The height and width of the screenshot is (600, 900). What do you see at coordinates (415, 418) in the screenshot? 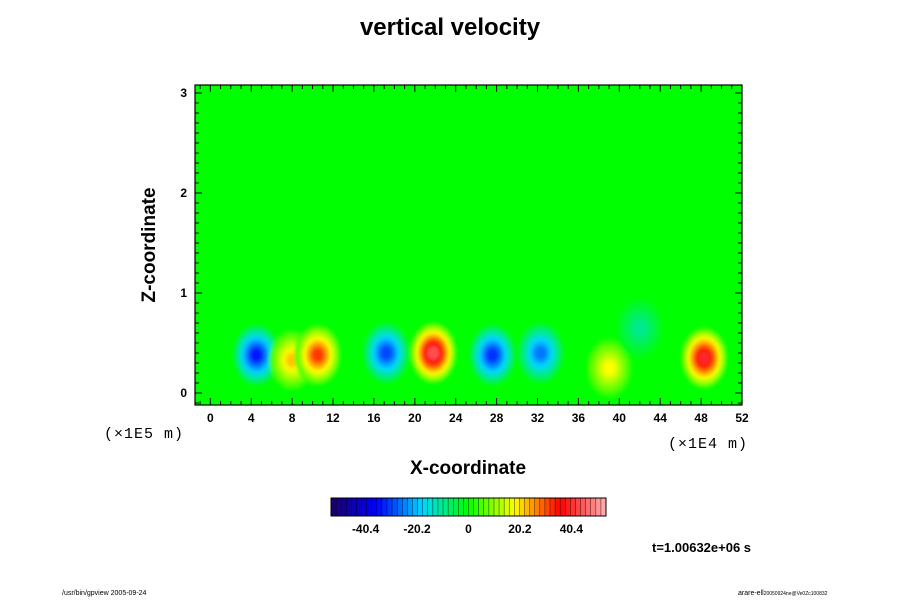
I see `x-tick-label: 20` at bounding box center [415, 418].